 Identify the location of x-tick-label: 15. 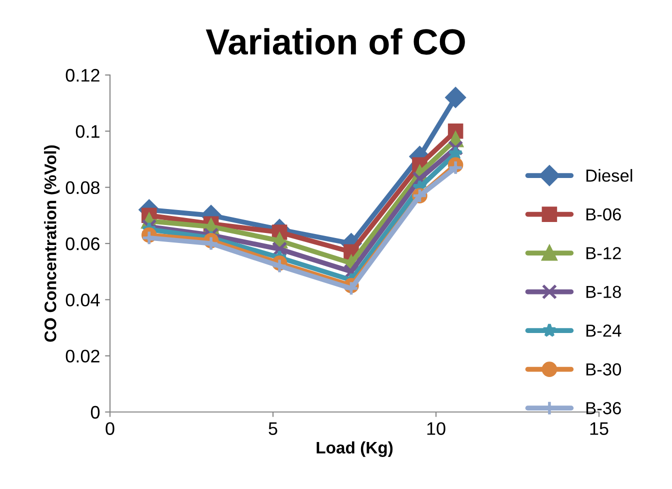
(599, 428).